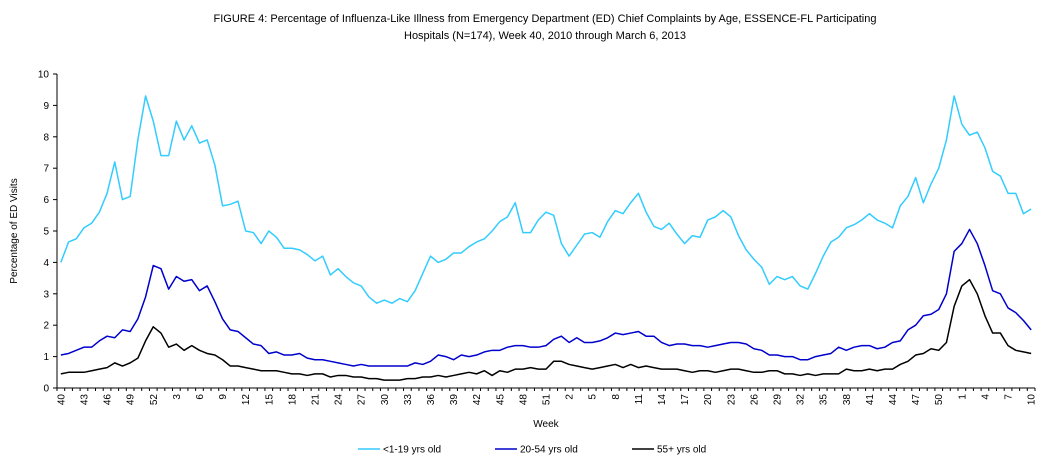 The image size is (1037, 466). I want to click on x-tick-label: 47, so click(916, 400).